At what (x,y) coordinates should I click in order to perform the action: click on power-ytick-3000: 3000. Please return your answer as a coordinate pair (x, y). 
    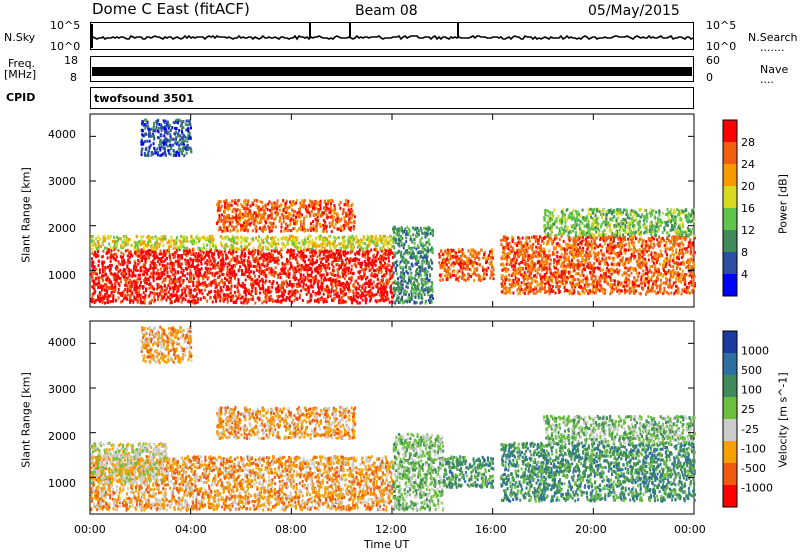
    Looking at the image, I should click on (62, 181).